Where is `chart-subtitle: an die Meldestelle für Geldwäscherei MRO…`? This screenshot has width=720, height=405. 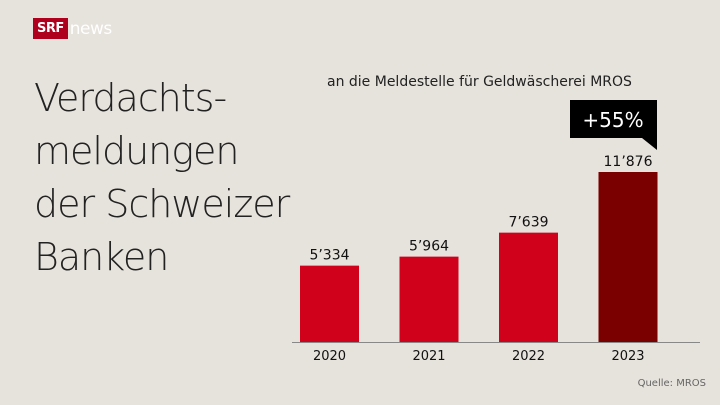
chart-subtitle: an die Meldestelle für Geldwäscherei MRO… is located at coordinates (479, 82).